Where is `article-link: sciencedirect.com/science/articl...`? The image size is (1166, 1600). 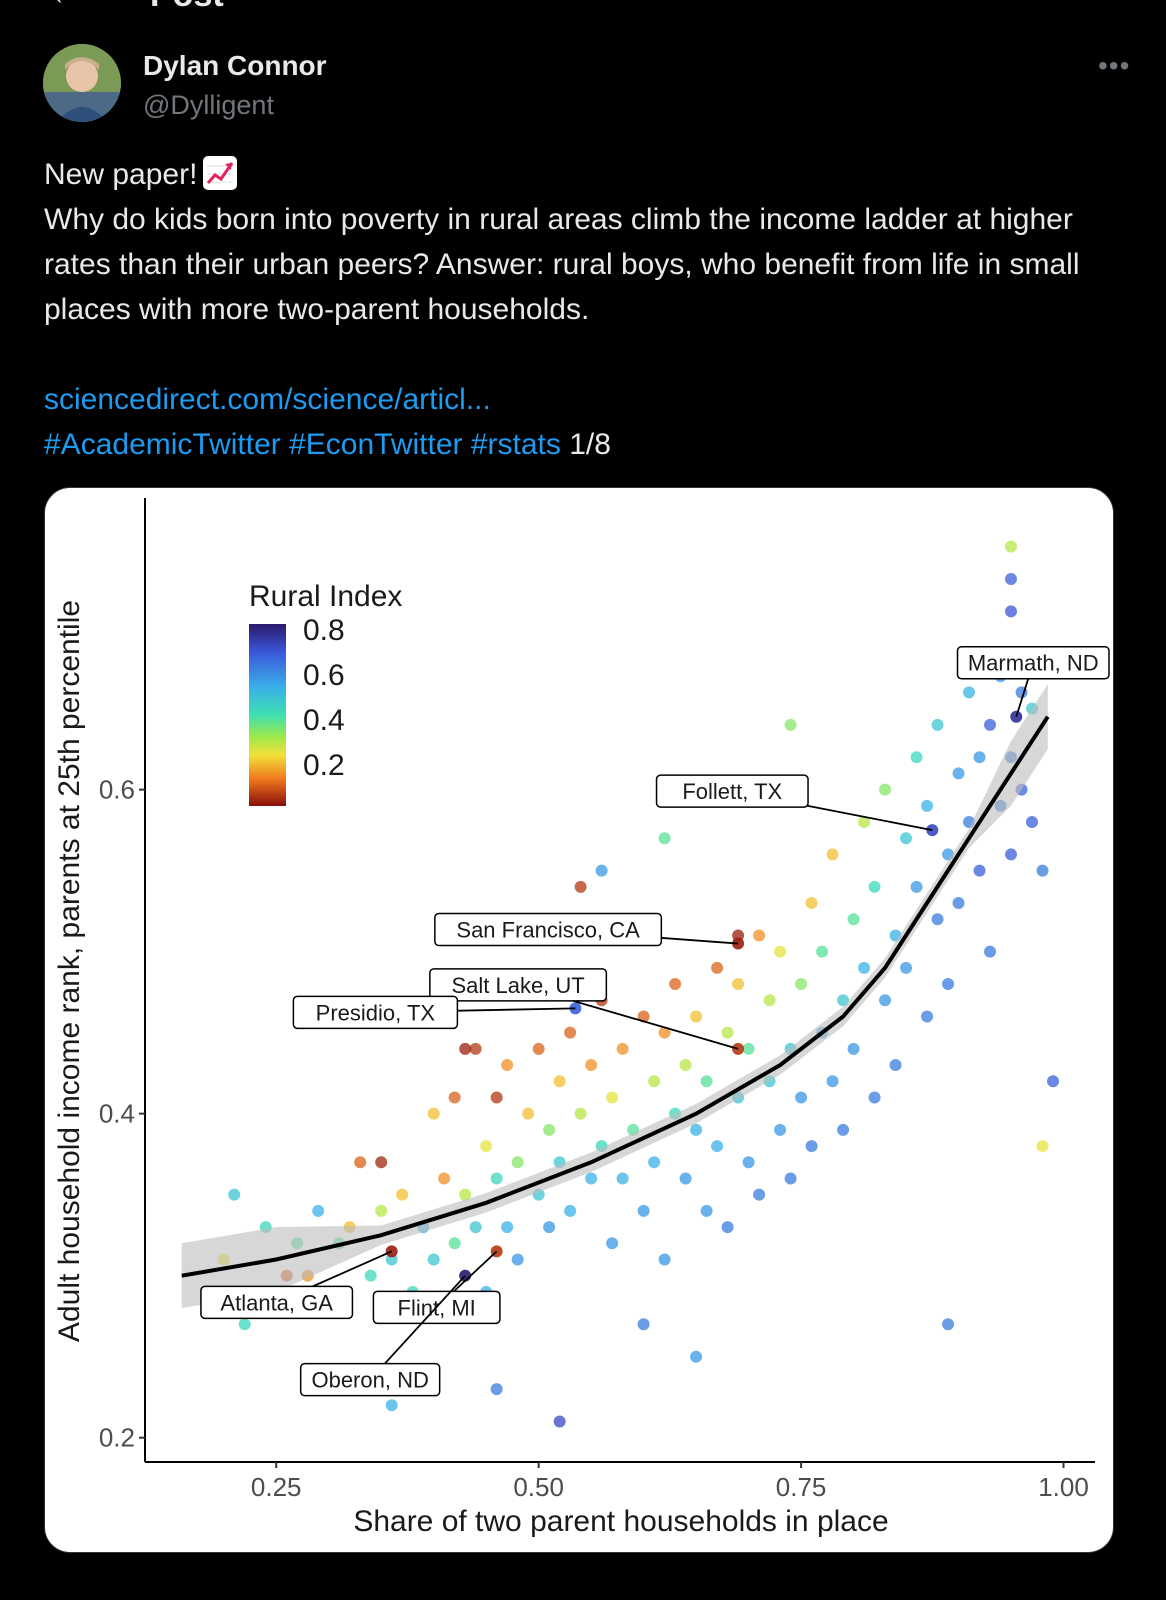
article-link: sciencedirect.com/science/articl... is located at coordinates (267, 399).